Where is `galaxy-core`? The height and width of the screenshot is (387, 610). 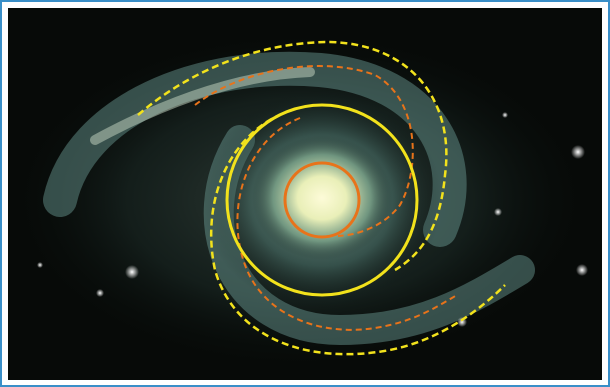 galaxy-core is located at coordinates (322, 198).